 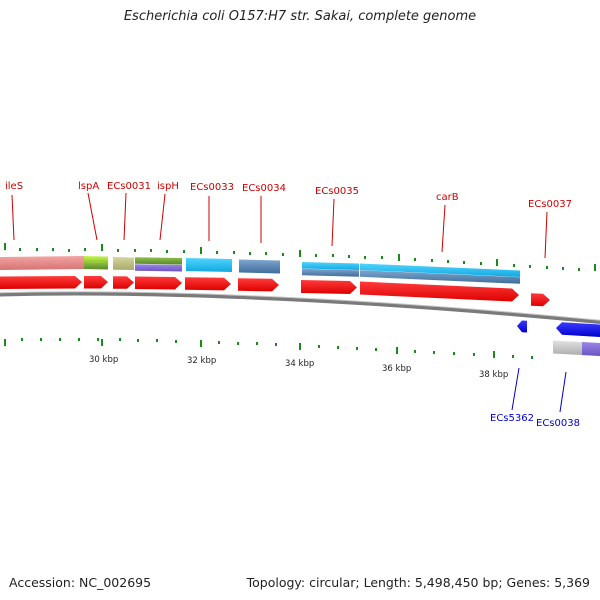 I want to click on cds-arrow-lspA, so click(x=96, y=282).